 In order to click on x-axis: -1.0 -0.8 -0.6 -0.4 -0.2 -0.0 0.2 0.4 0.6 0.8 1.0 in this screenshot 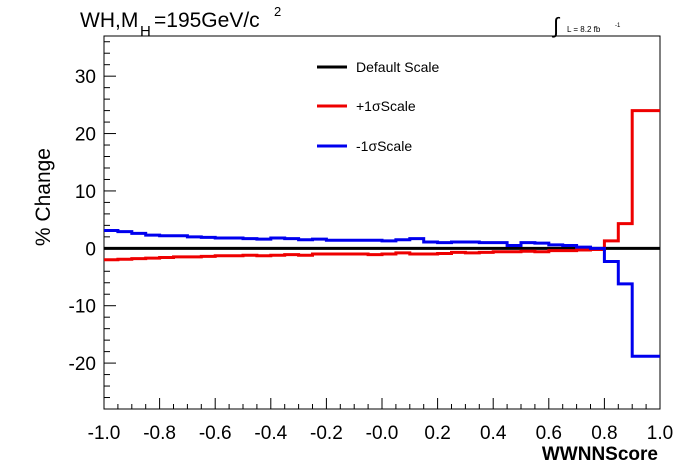, I will do `click(380, 421)`.